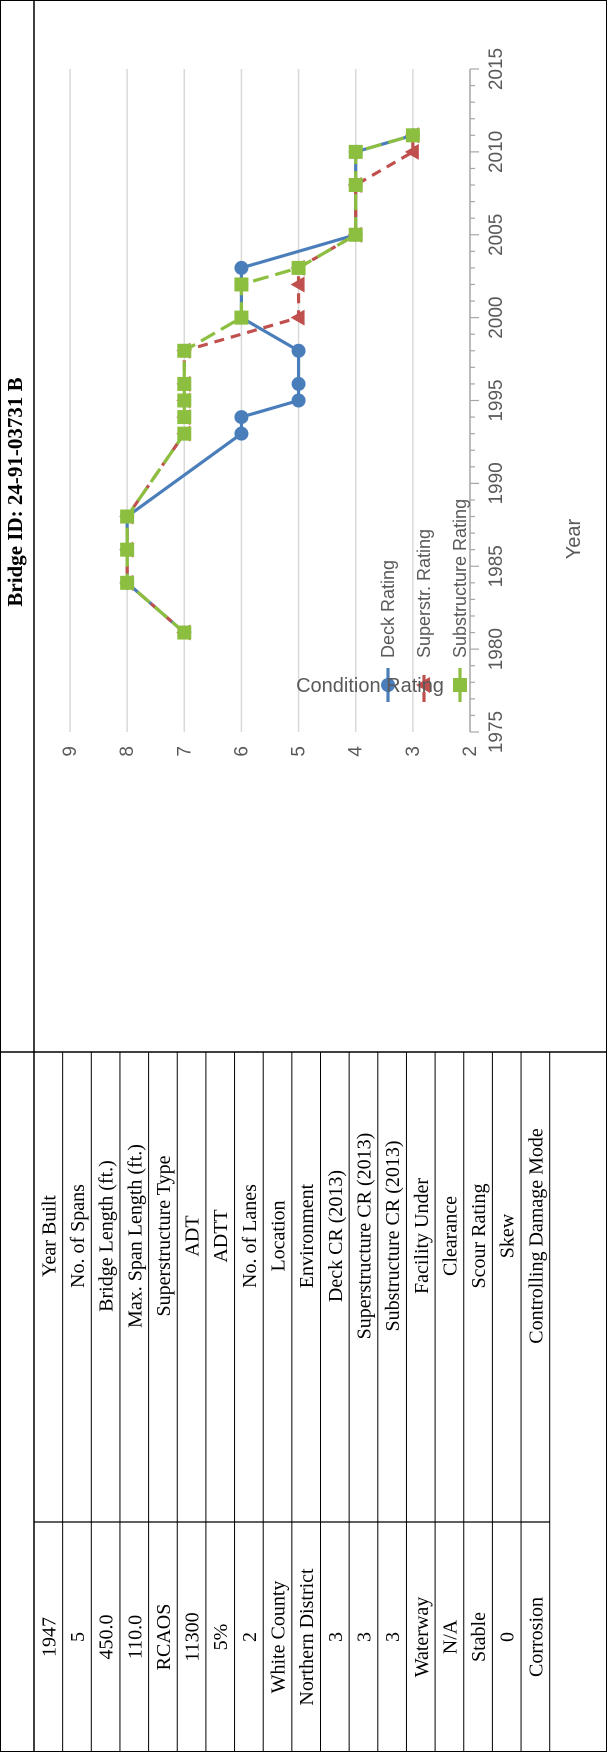 The image size is (607, 1752). Describe the element at coordinates (250, 1637) in the screenshot. I see `table-row-value: 2` at that location.